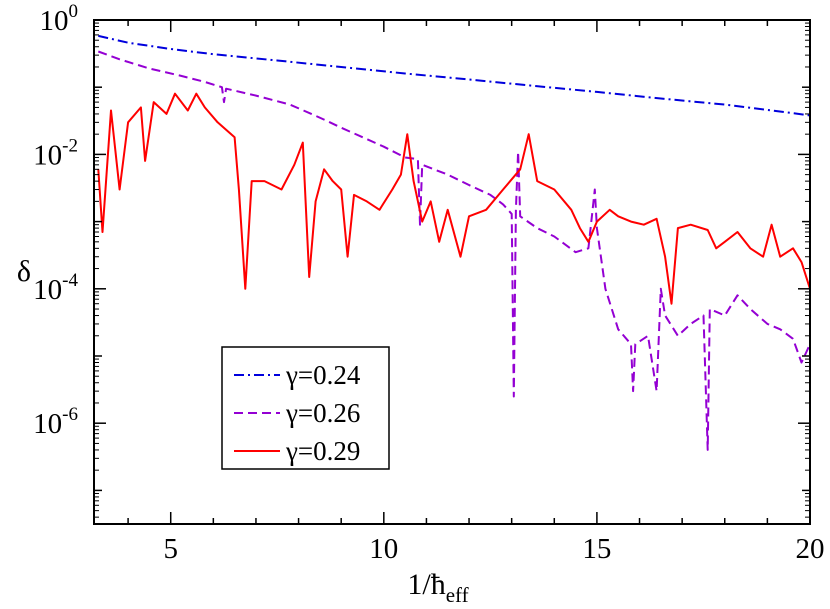 This screenshot has height=609, width=830. Describe the element at coordinates (437, 587) in the screenshot. I see `x-axis-label: 1/ħeff` at that location.